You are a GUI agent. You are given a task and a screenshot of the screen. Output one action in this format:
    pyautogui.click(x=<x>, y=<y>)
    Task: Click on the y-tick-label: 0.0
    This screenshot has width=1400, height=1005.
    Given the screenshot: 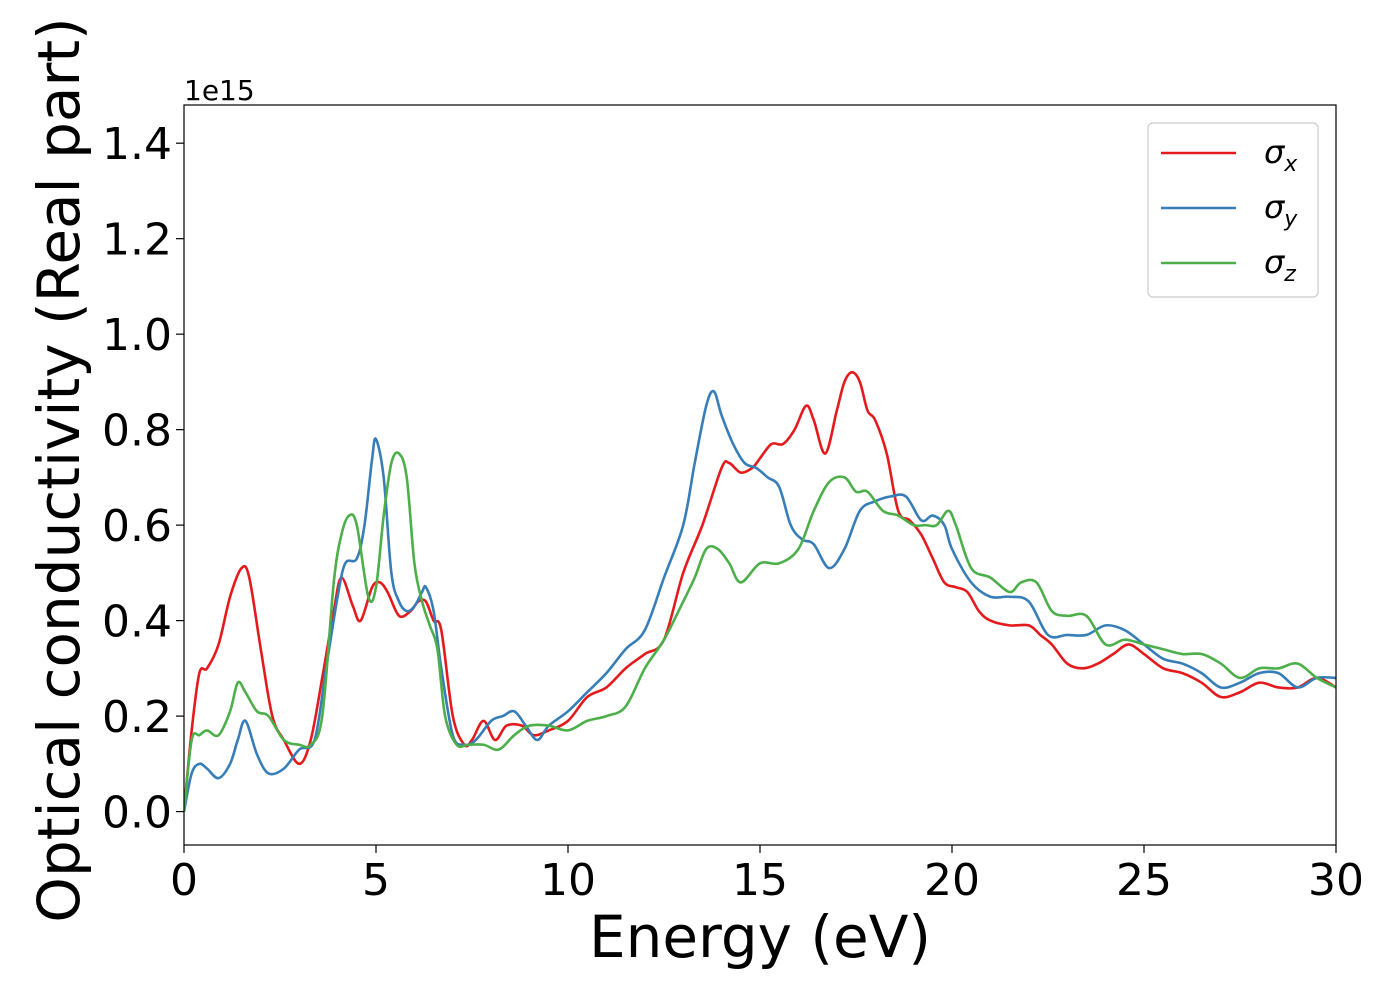 What is the action you would take?
    pyautogui.click(x=137, y=813)
    